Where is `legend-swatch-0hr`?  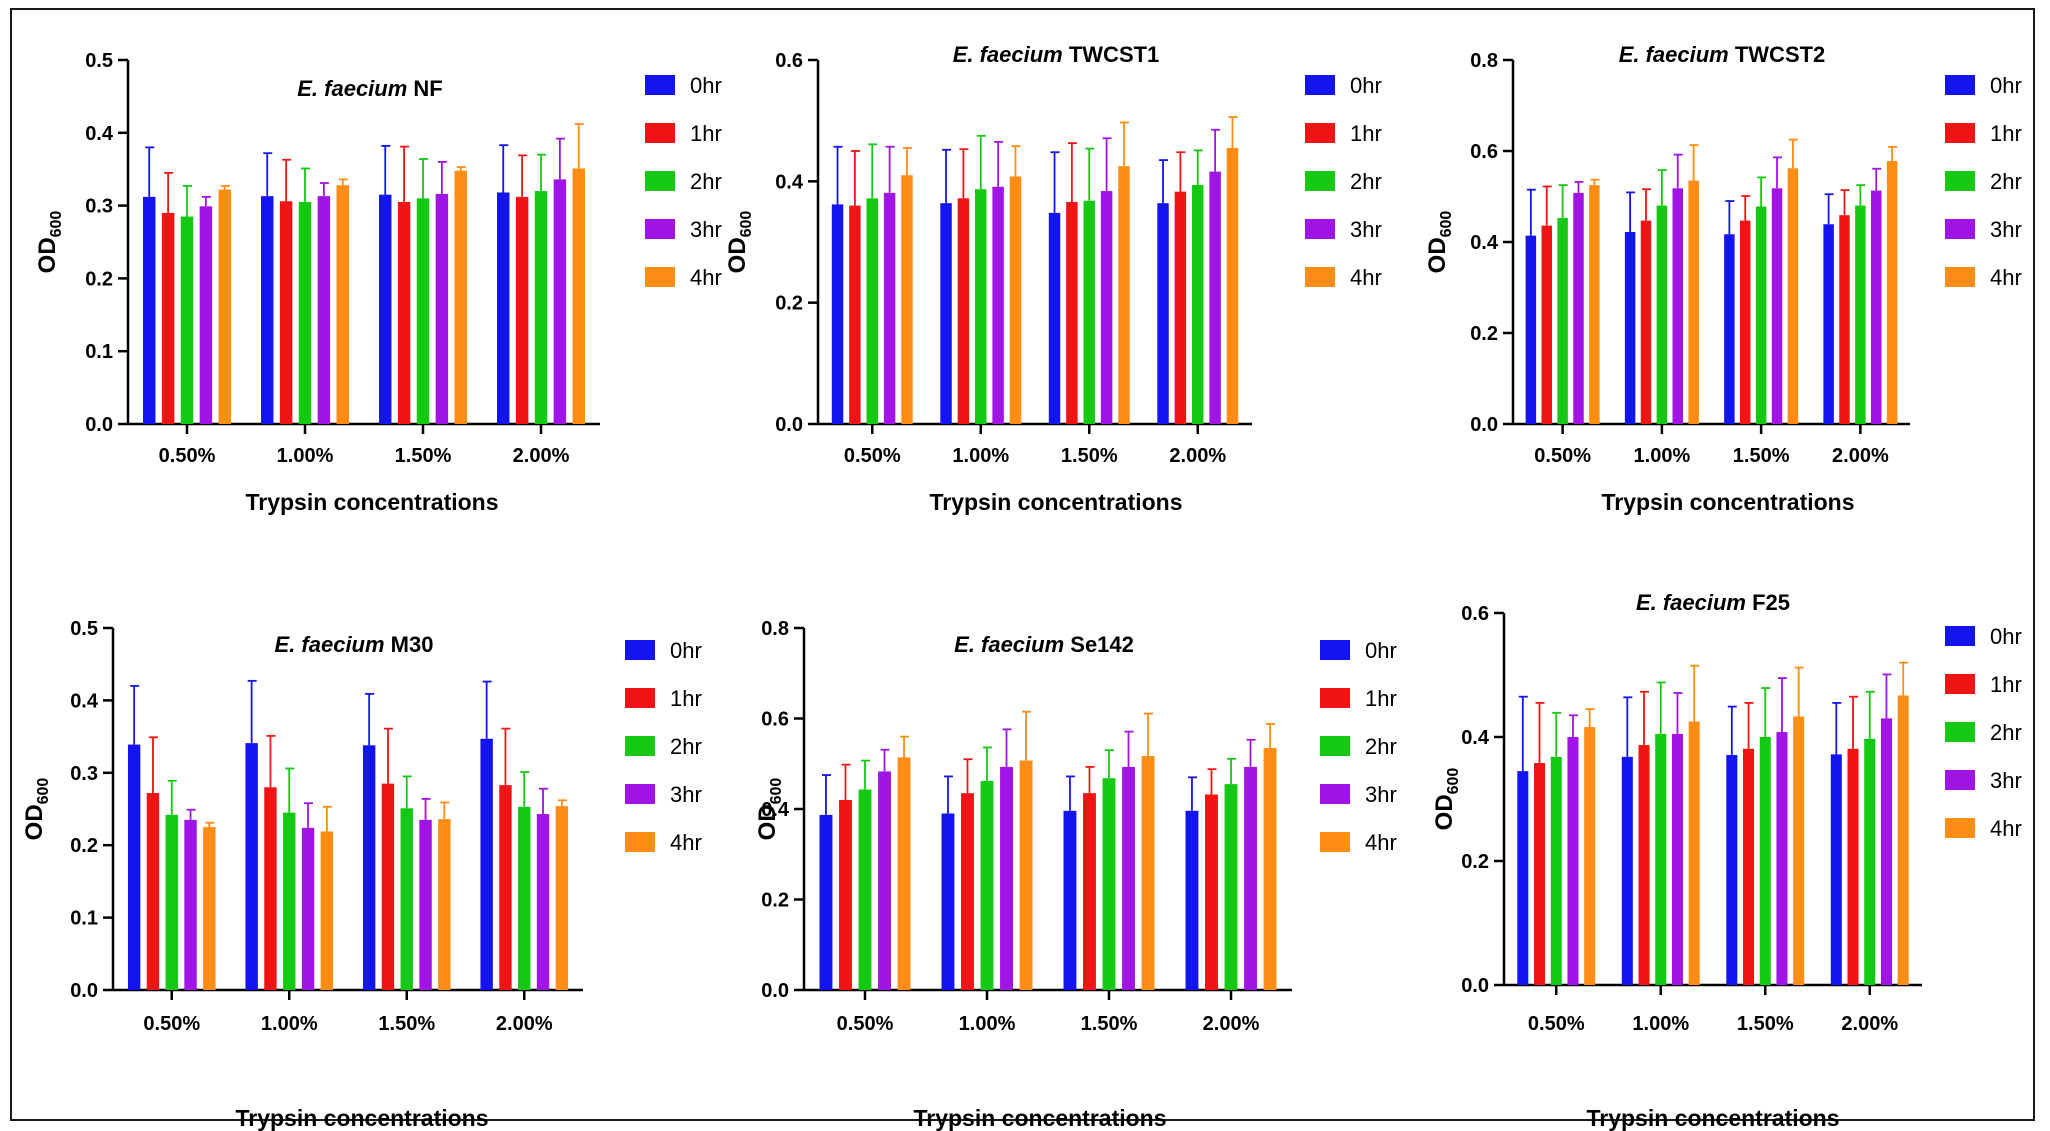 legend-swatch-0hr is located at coordinates (640, 650).